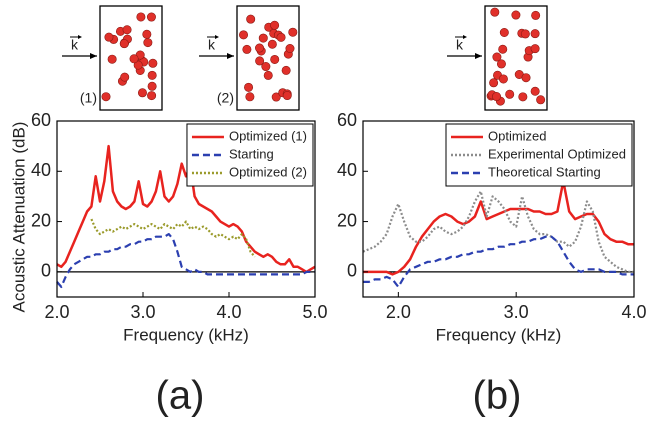 The image size is (652, 431). What do you see at coordinates (88, 98) in the screenshot?
I see `inset-label: (1)` at bounding box center [88, 98].